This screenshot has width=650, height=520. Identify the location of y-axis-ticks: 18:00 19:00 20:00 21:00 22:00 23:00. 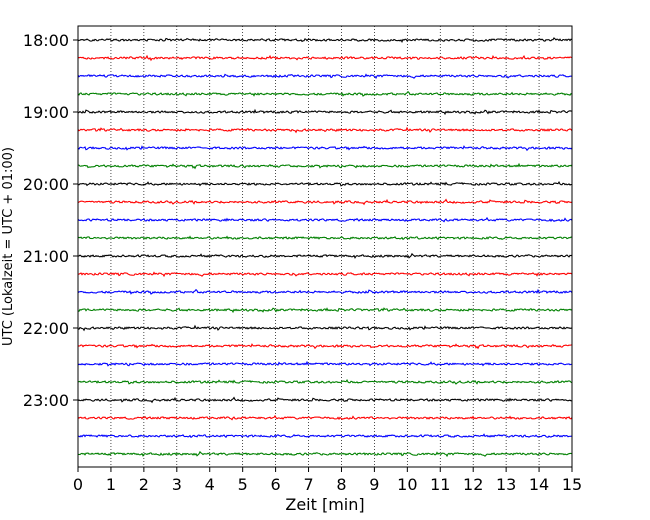
(50, 220).